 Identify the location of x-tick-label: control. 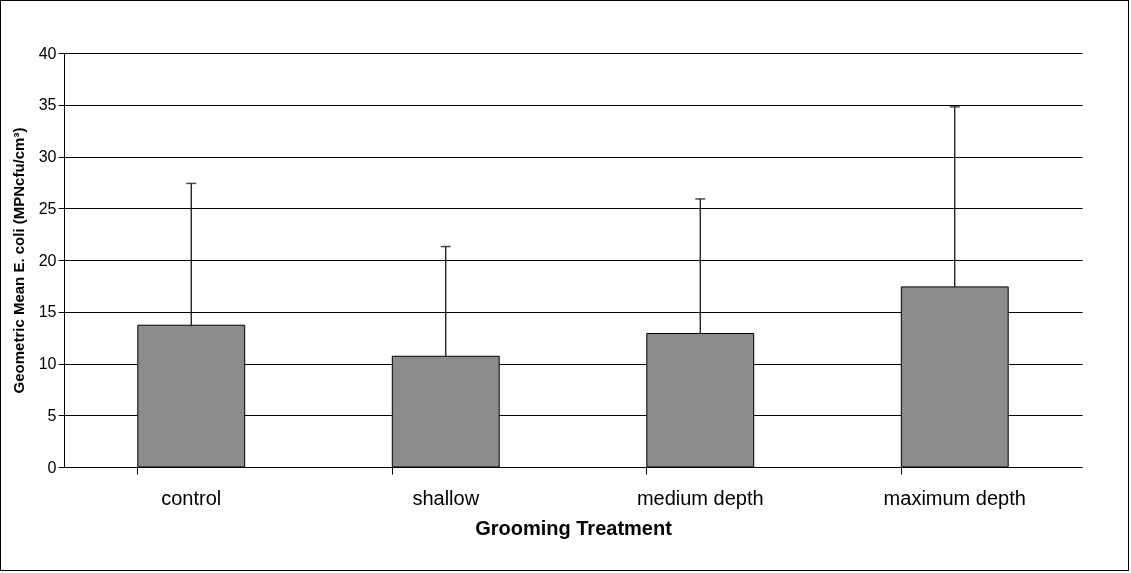
(191, 497).